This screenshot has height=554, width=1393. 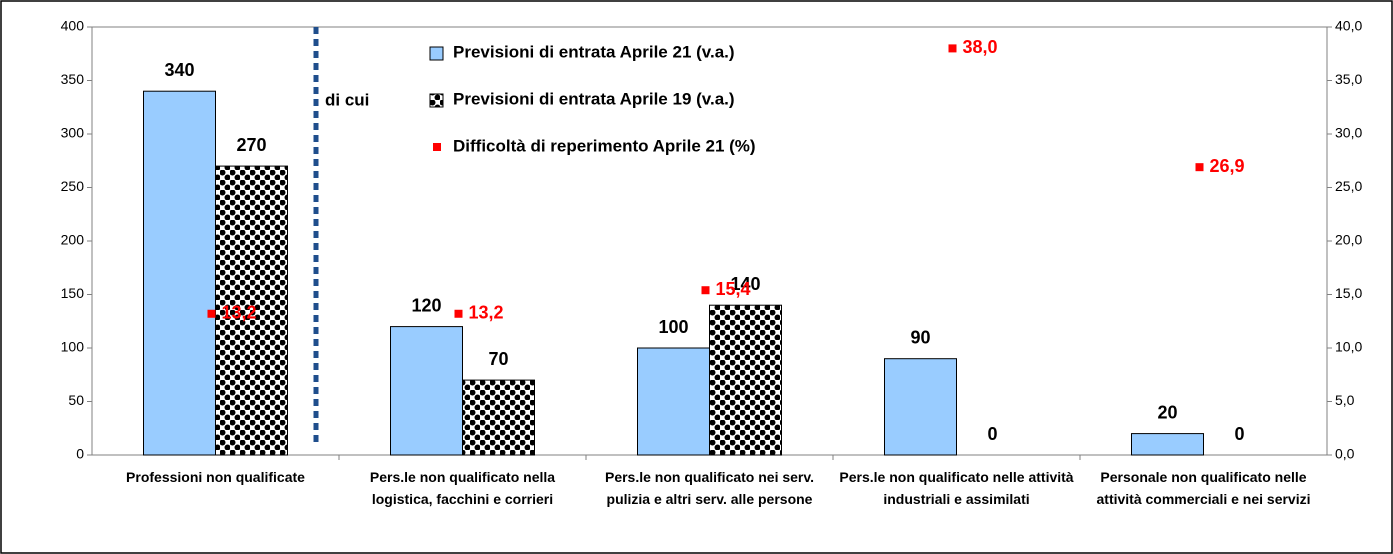 I want to click on y2-tick-label: 40,0, so click(x=1348, y=26).